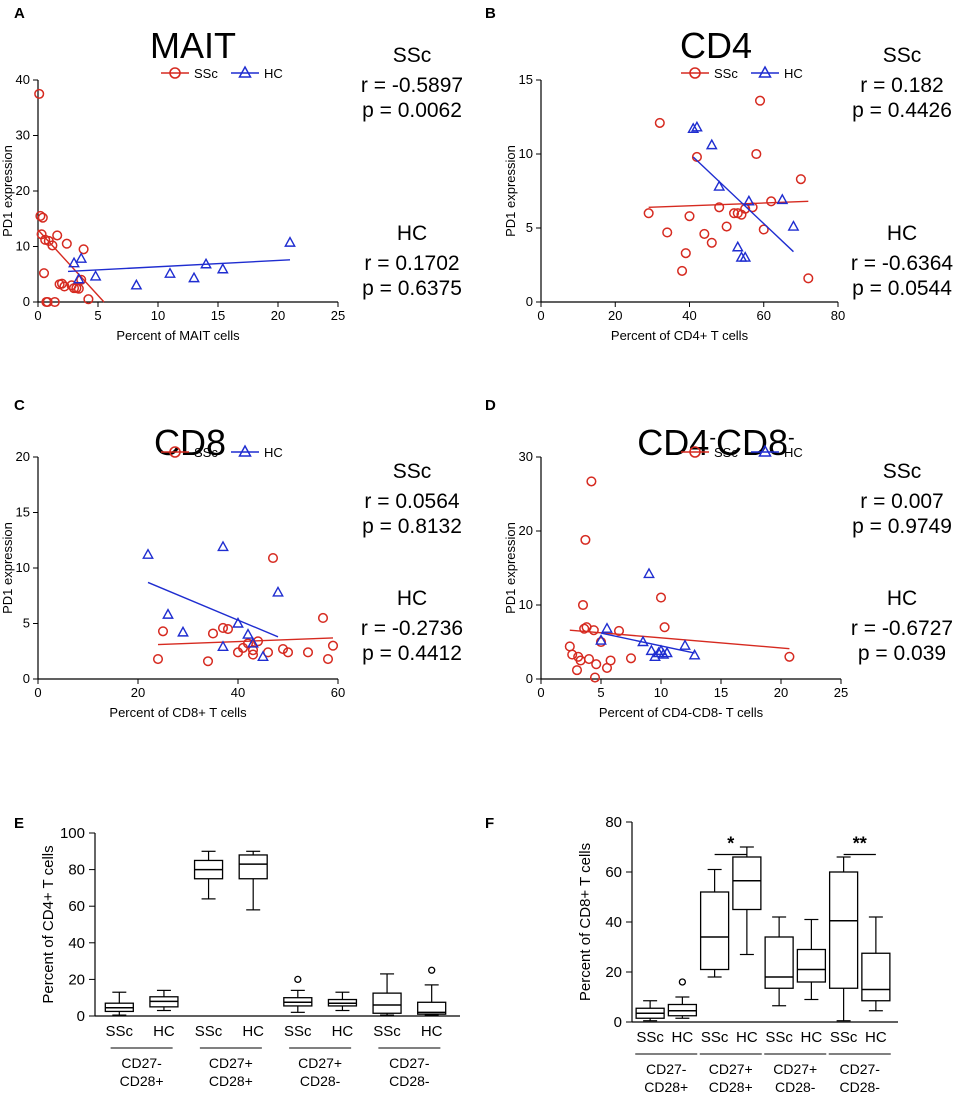 Image resolution: width=957 pixels, height=1098 pixels. I want to click on fit-line-ssc, so click(679, 639).